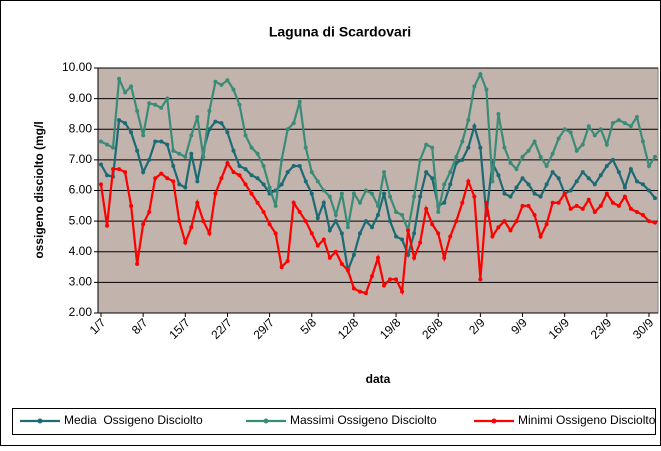  I want to click on legend-label: Media Ossigeno Disciolto, so click(133, 420).